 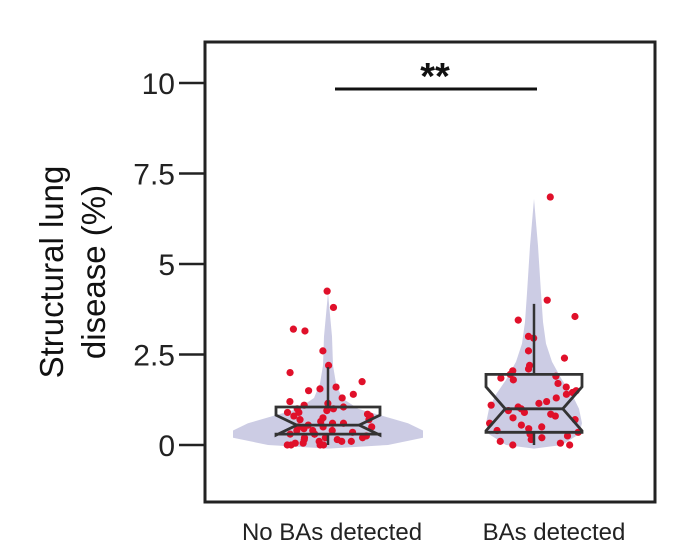 I want to click on significance-marker: **, so click(x=435, y=77).